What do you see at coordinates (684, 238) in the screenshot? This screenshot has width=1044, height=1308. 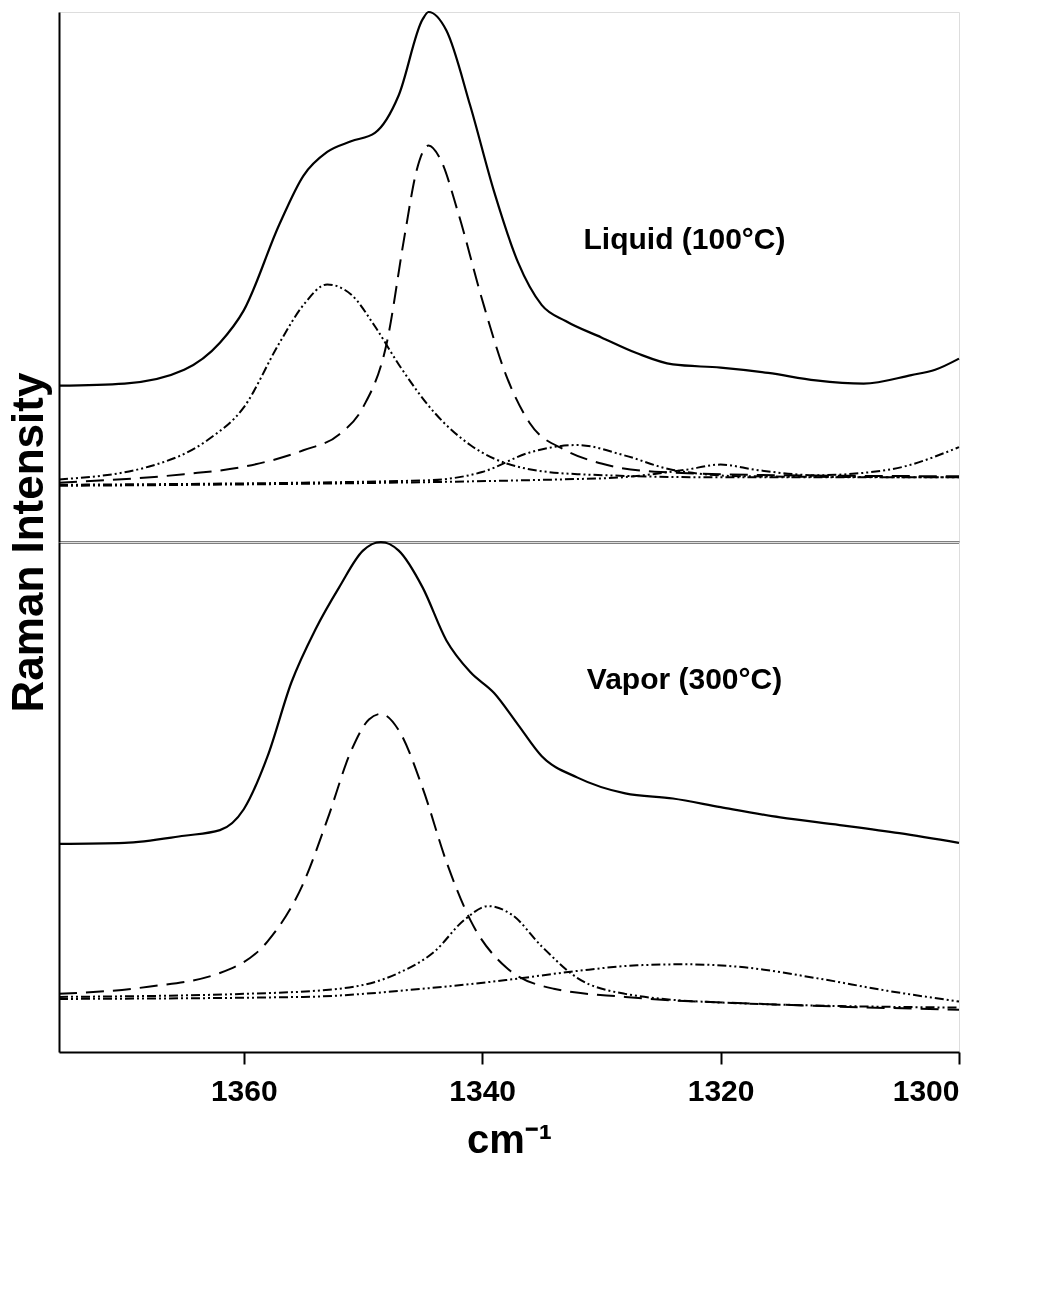 I see `annotation: Liquid (100°C)` at bounding box center [684, 238].